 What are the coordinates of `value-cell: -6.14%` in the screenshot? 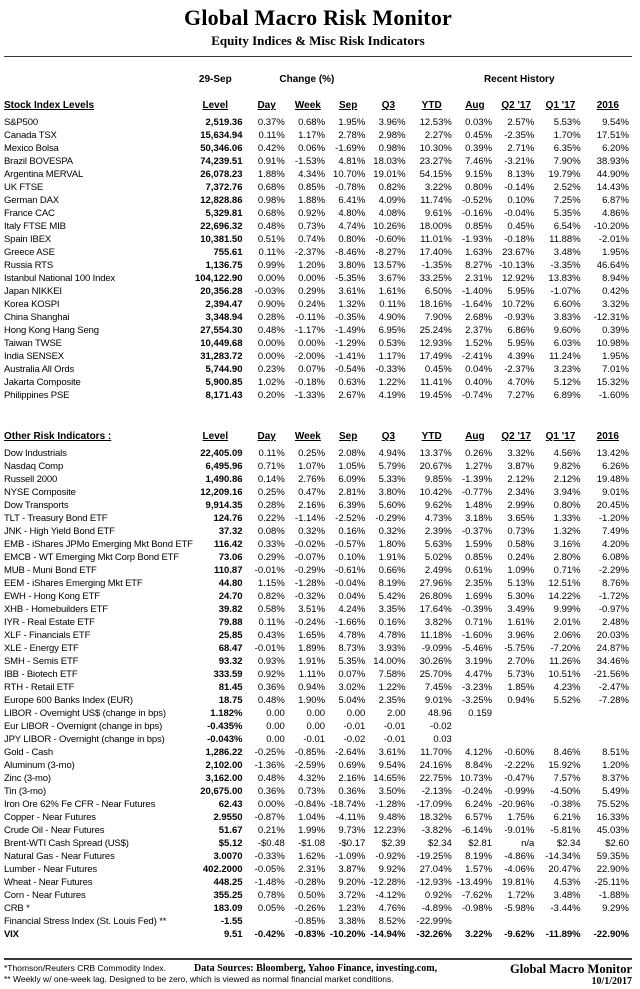 It's located at (477, 830).